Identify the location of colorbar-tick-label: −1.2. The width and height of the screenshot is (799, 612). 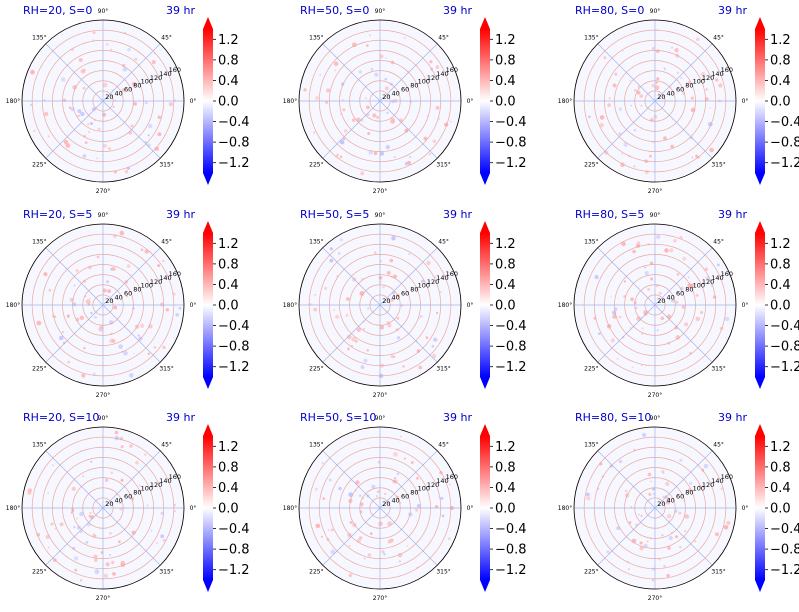
(234, 163).